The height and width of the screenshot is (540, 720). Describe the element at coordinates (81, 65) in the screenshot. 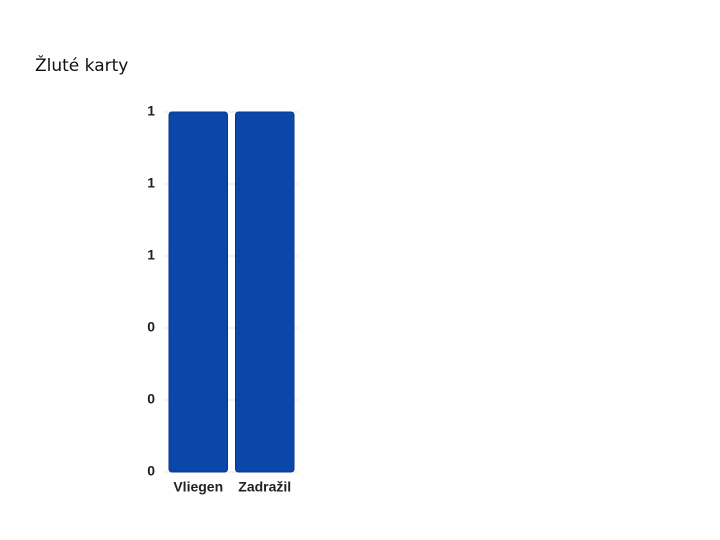

I see `chart-title: Žluté karty` at that location.